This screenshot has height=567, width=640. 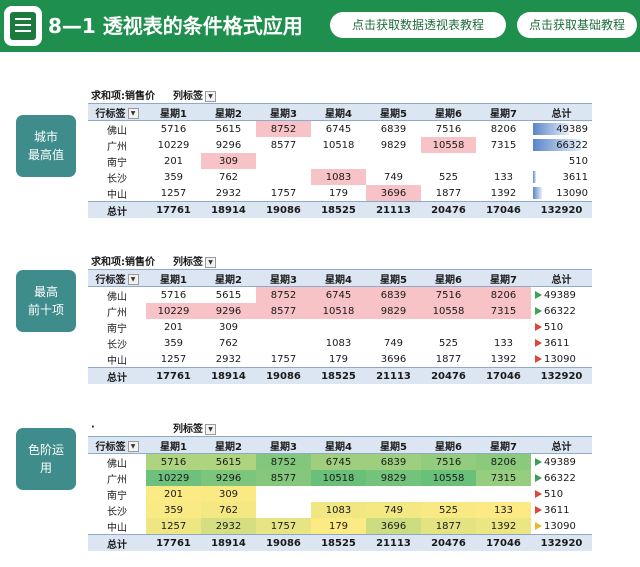 What do you see at coordinates (418, 25) in the screenshot?
I see `pivot-tutorial-button: 点击获取数据透视表教程` at bounding box center [418, 25].